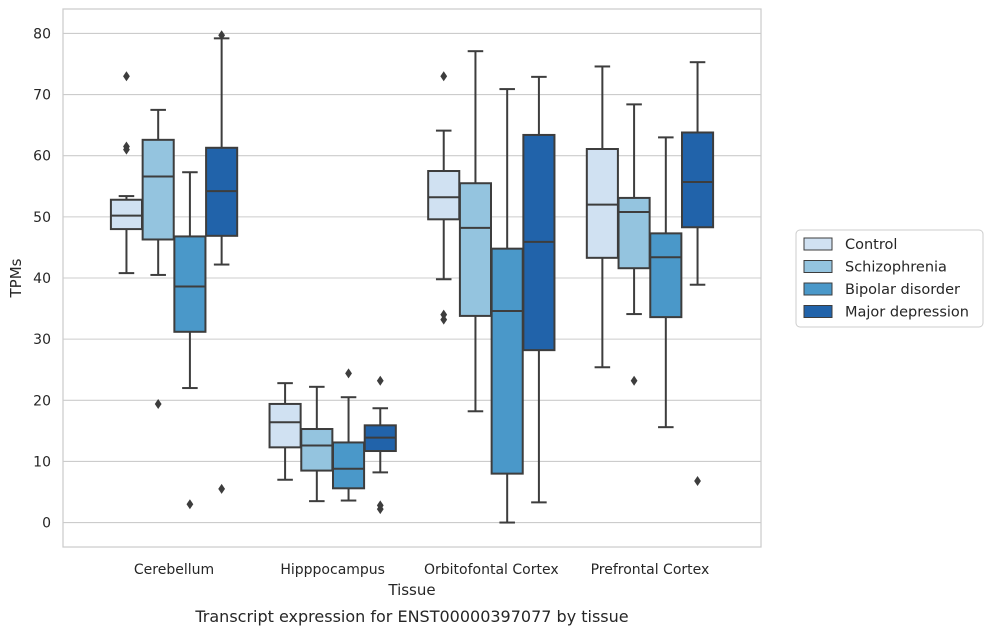 The width and height of the screenshot is (993, 634). I want to click on y-tick-label: 30, so click(42, 340).